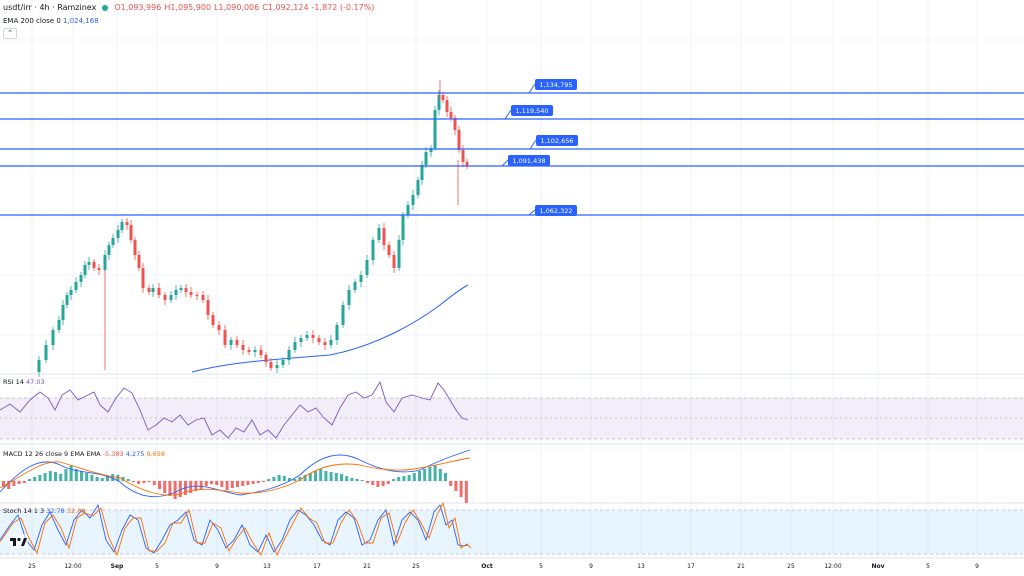  Describe the element at coordinates (105, 8) in the screenshot. I see `market-status-icon` at that location.